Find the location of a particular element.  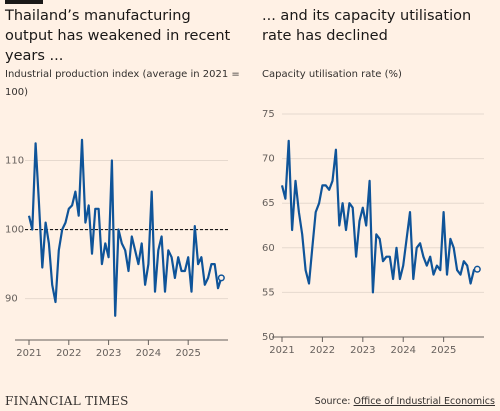

y-tick-label: 75 is located at coordinates (268, 114).